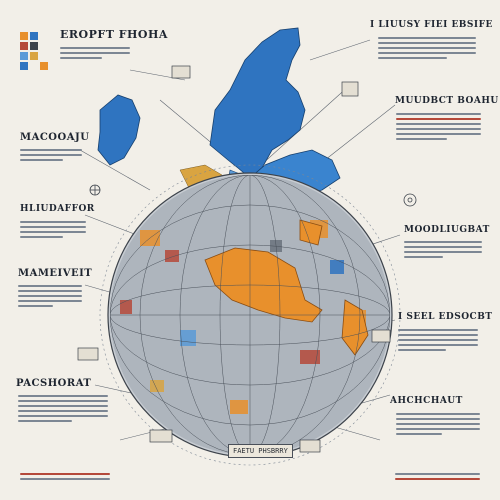  What do you see at coordinates (95, 190) in the screenshot?
I see `compass-icon` at bounding box center [95, 190].